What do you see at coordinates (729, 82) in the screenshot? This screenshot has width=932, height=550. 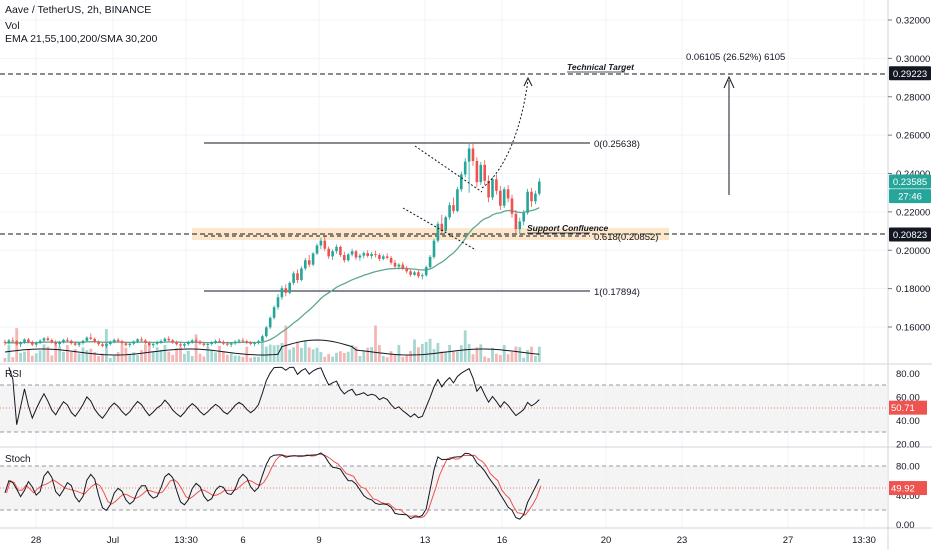 I see `measure-arrowhead` at bounding box center [729, 82].